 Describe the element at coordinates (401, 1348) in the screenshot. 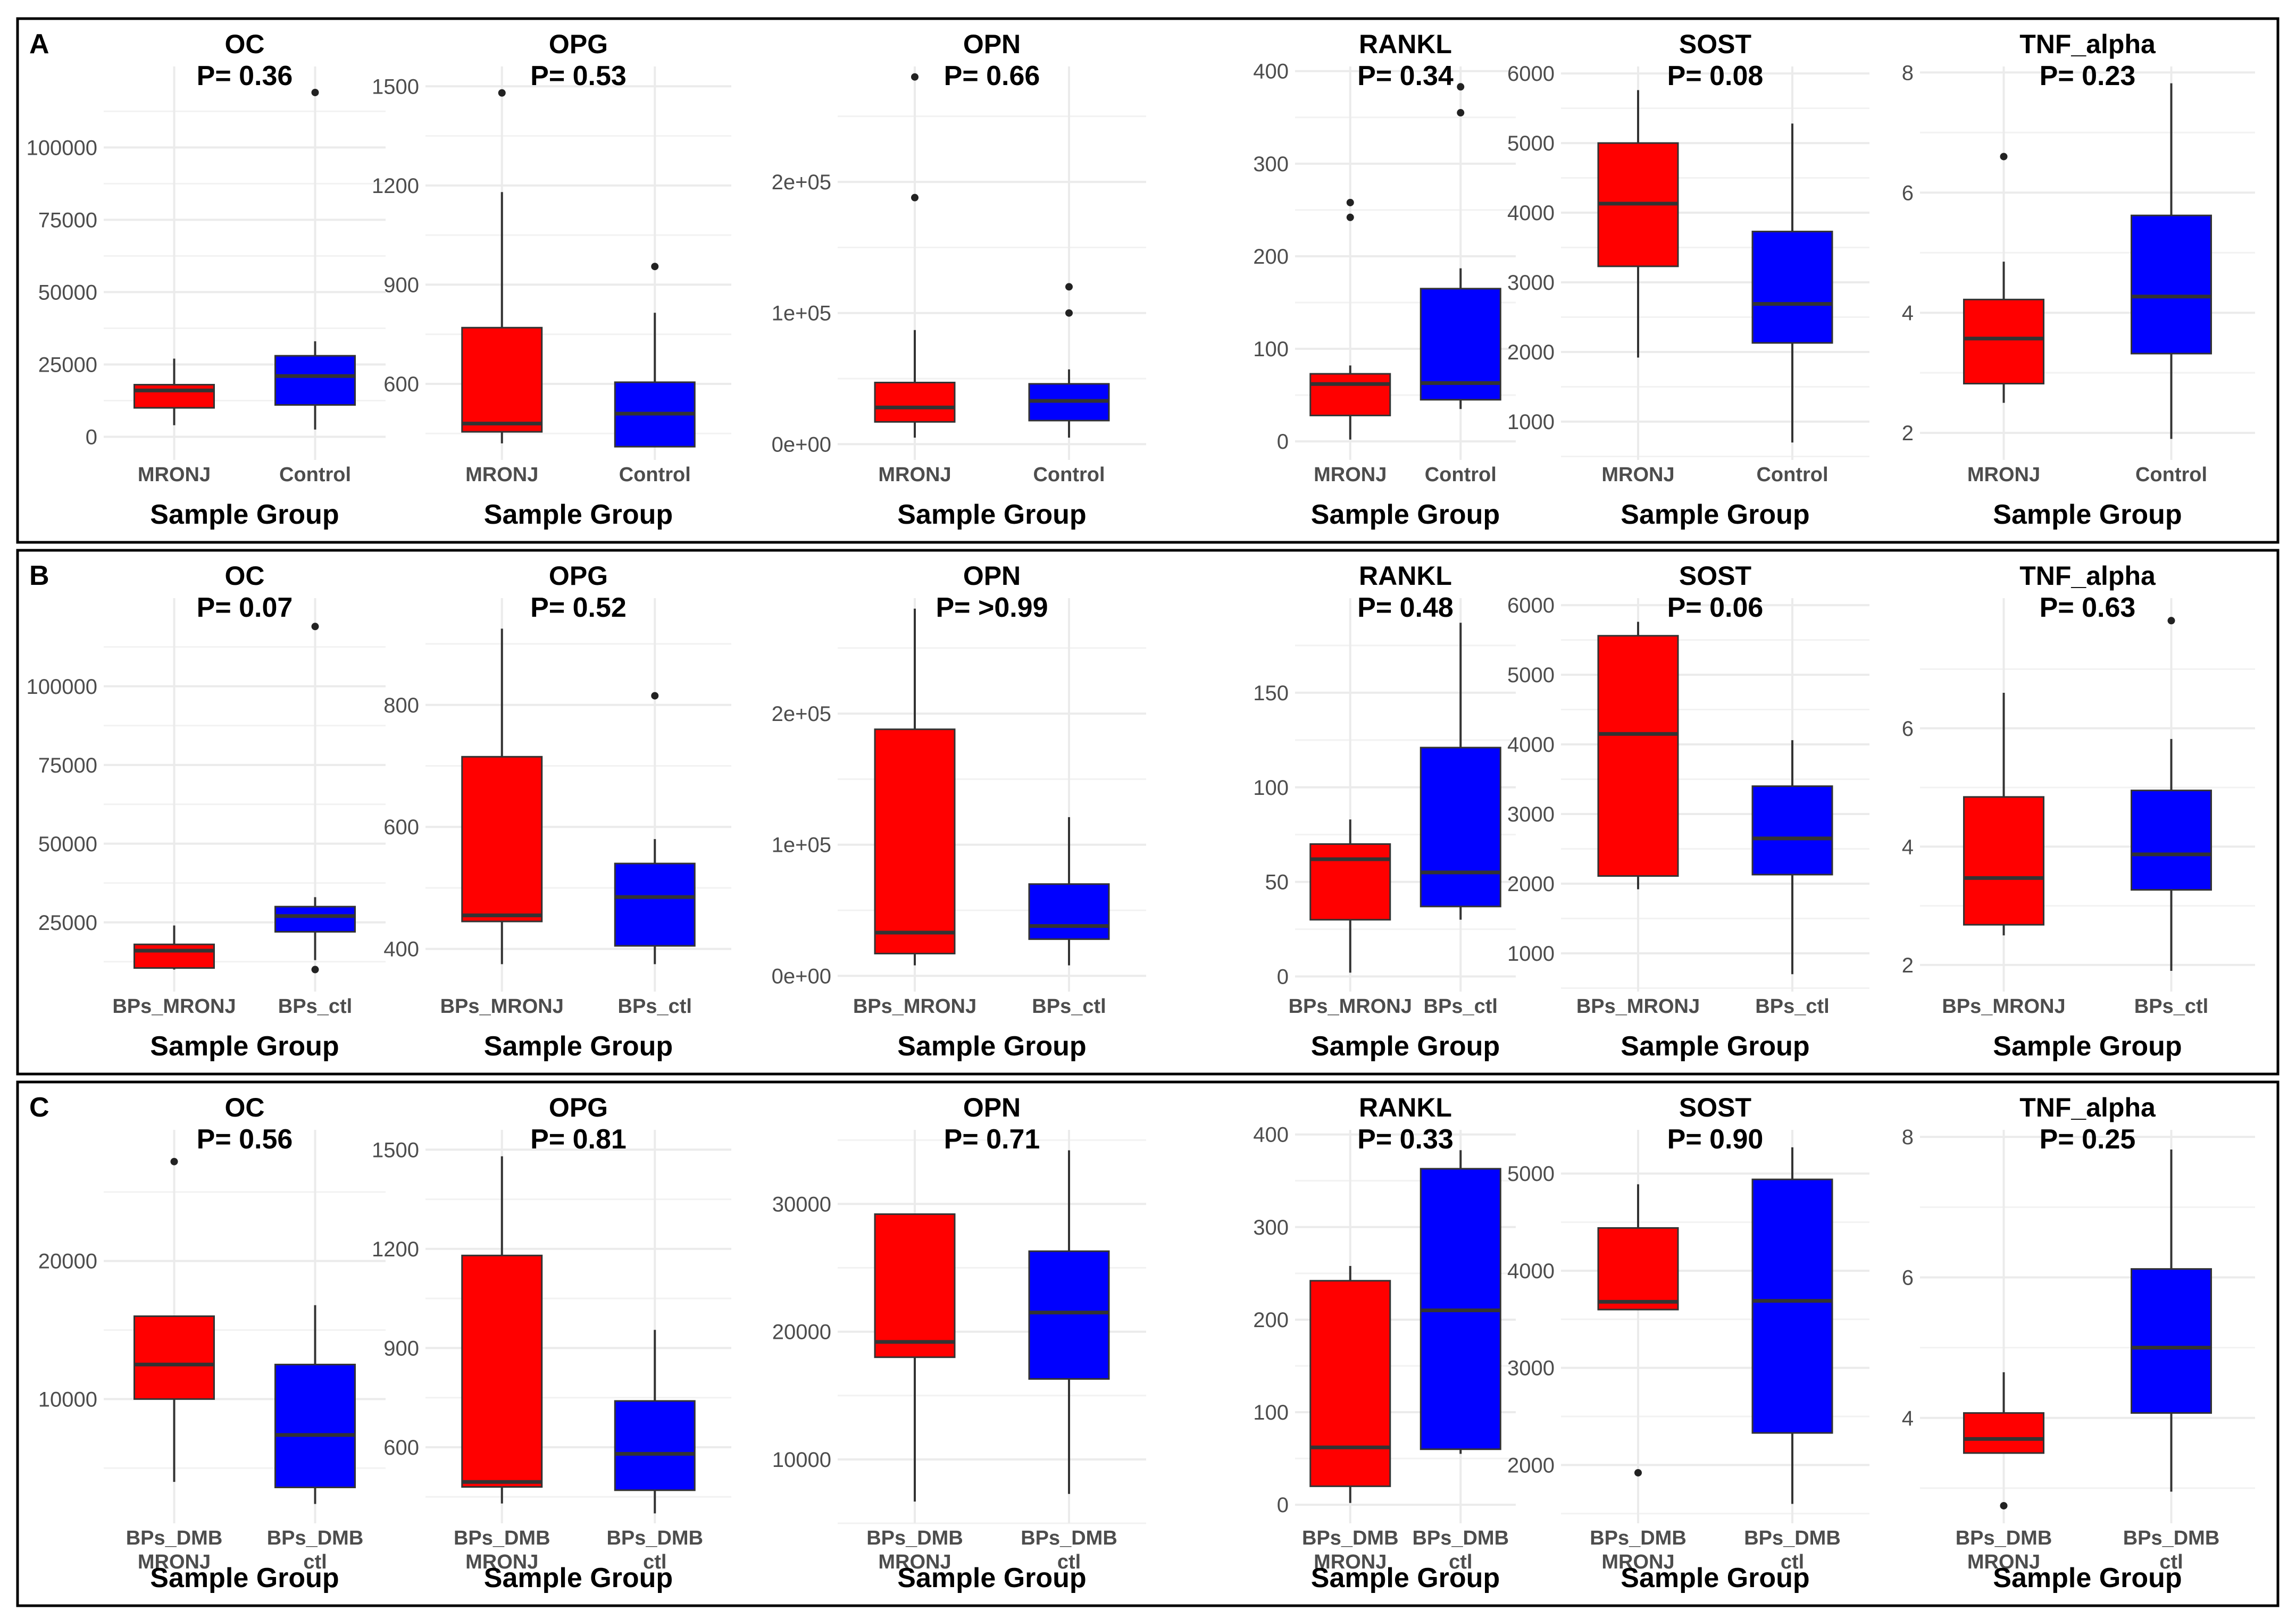

I see `y-tick-label: 900` at that location.